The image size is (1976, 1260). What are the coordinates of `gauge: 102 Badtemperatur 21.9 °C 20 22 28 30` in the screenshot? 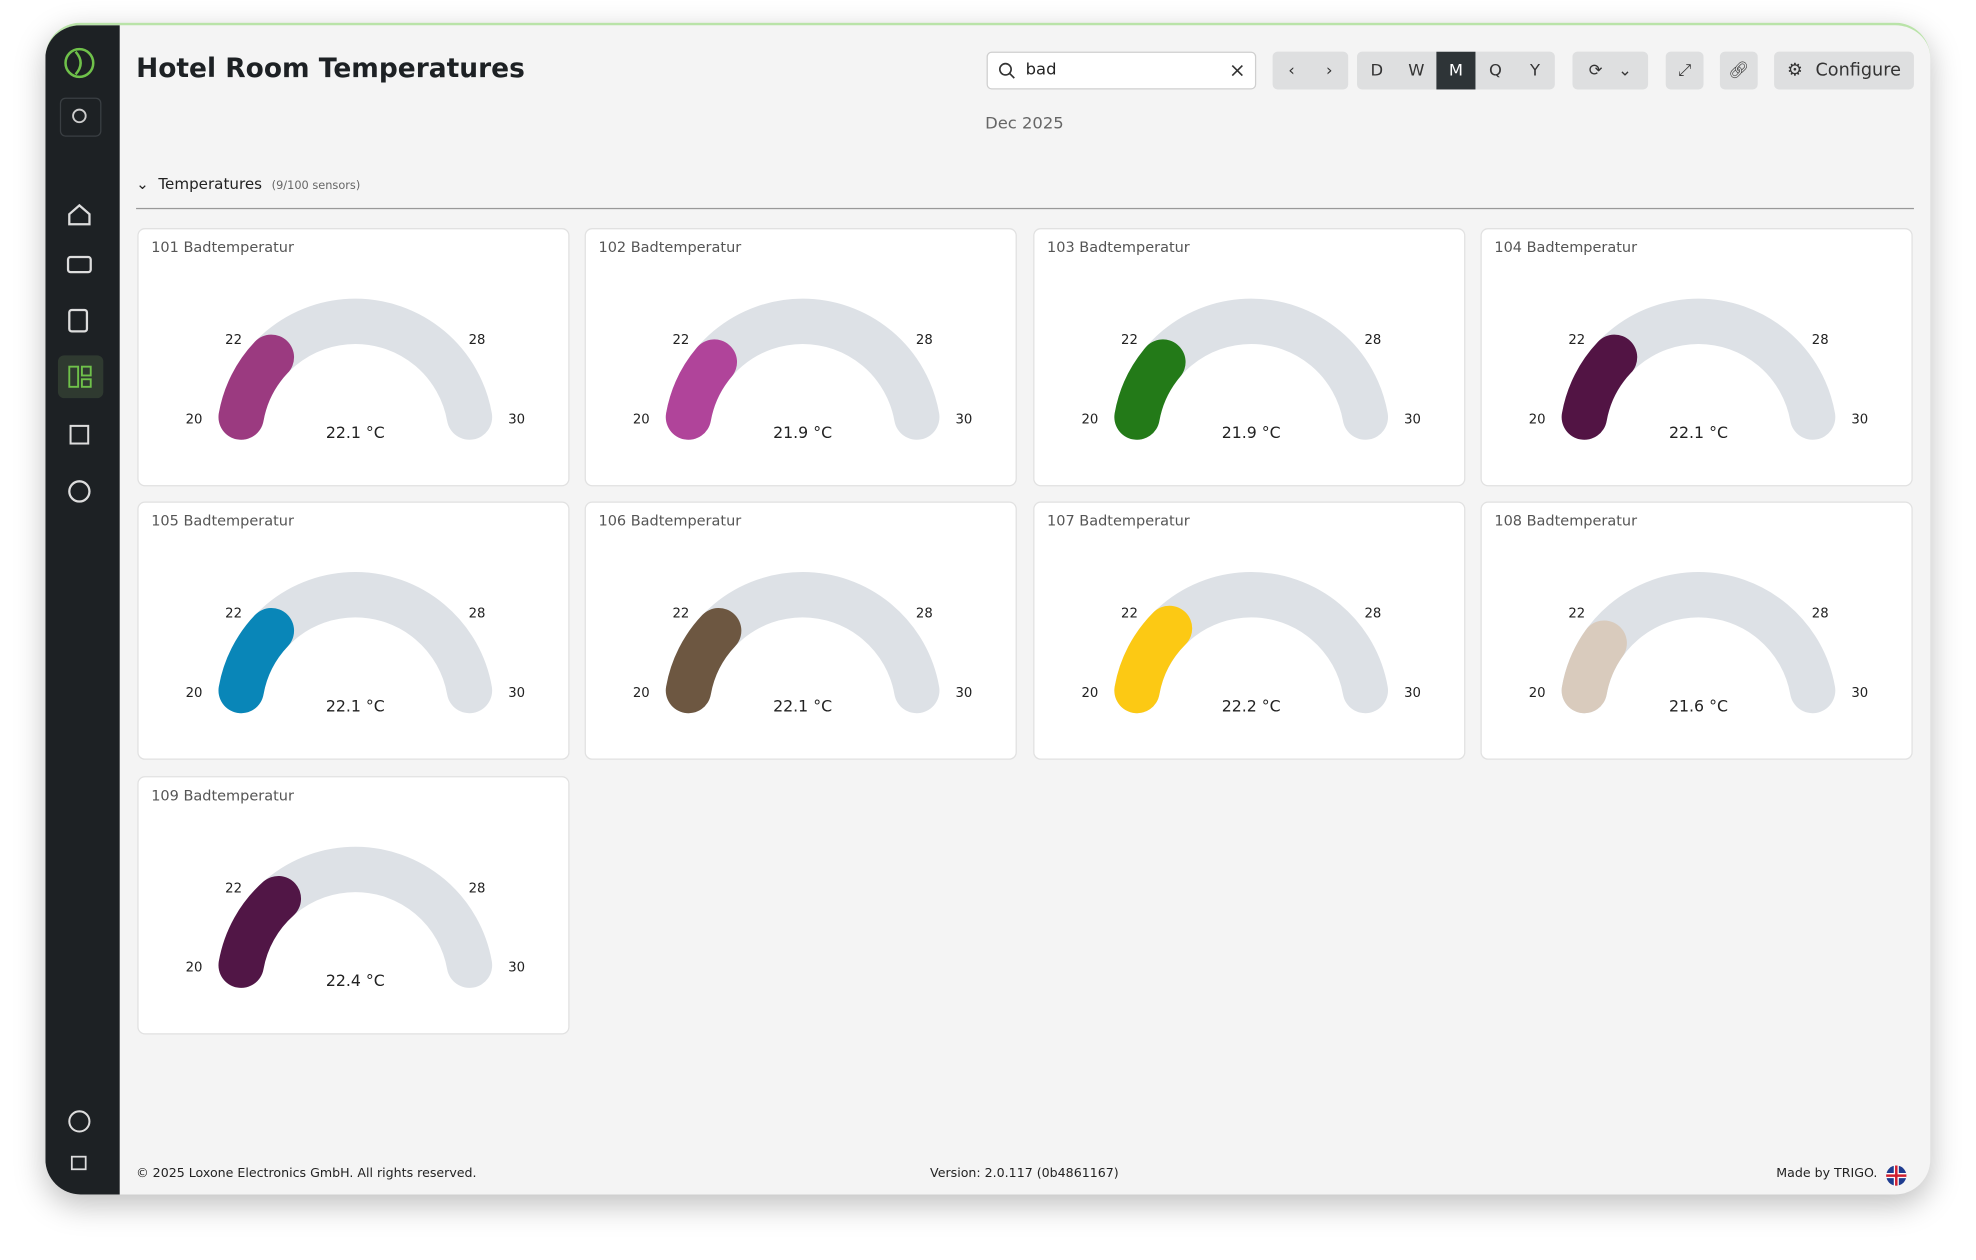 It's located at (786, 341).